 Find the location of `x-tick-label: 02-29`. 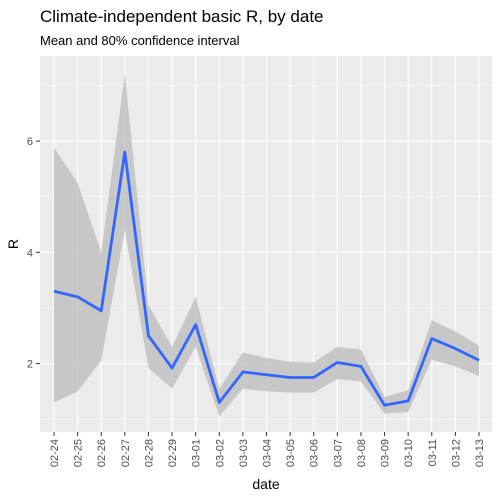

x-tick-label: 02-29 is located at coordinates (173, 453).